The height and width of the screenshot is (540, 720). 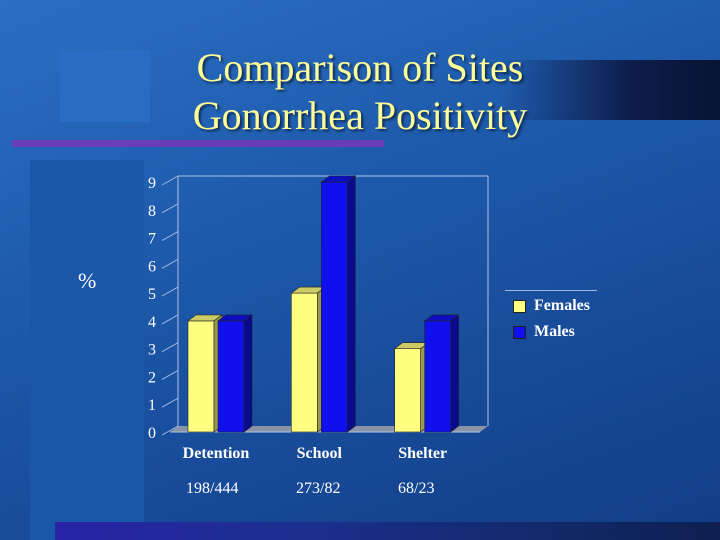 What do you see at coordinates (320, 453) in the screenshot?
I see `x-tick-label-school: School` at bounding box center [320, 453].